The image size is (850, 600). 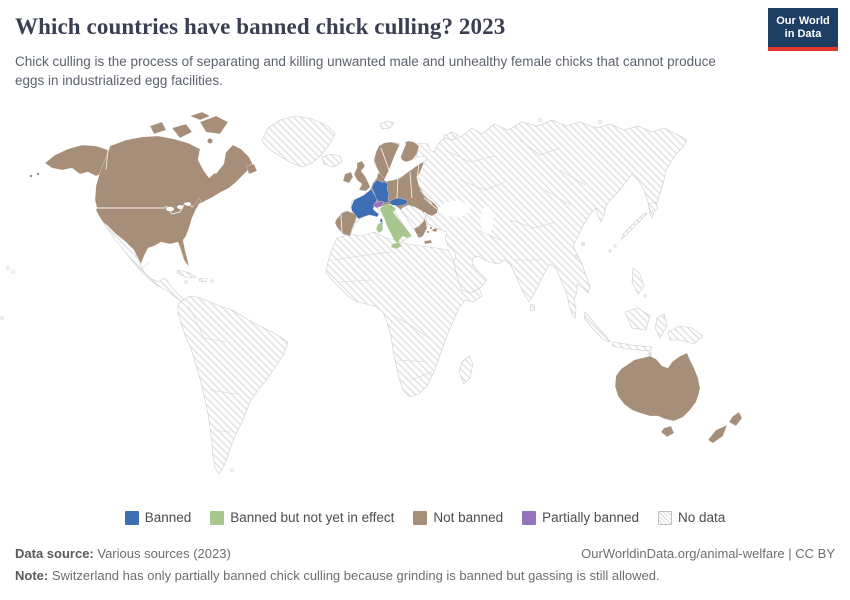 I want to click on seas-overlay, so click(x=330, y=187).